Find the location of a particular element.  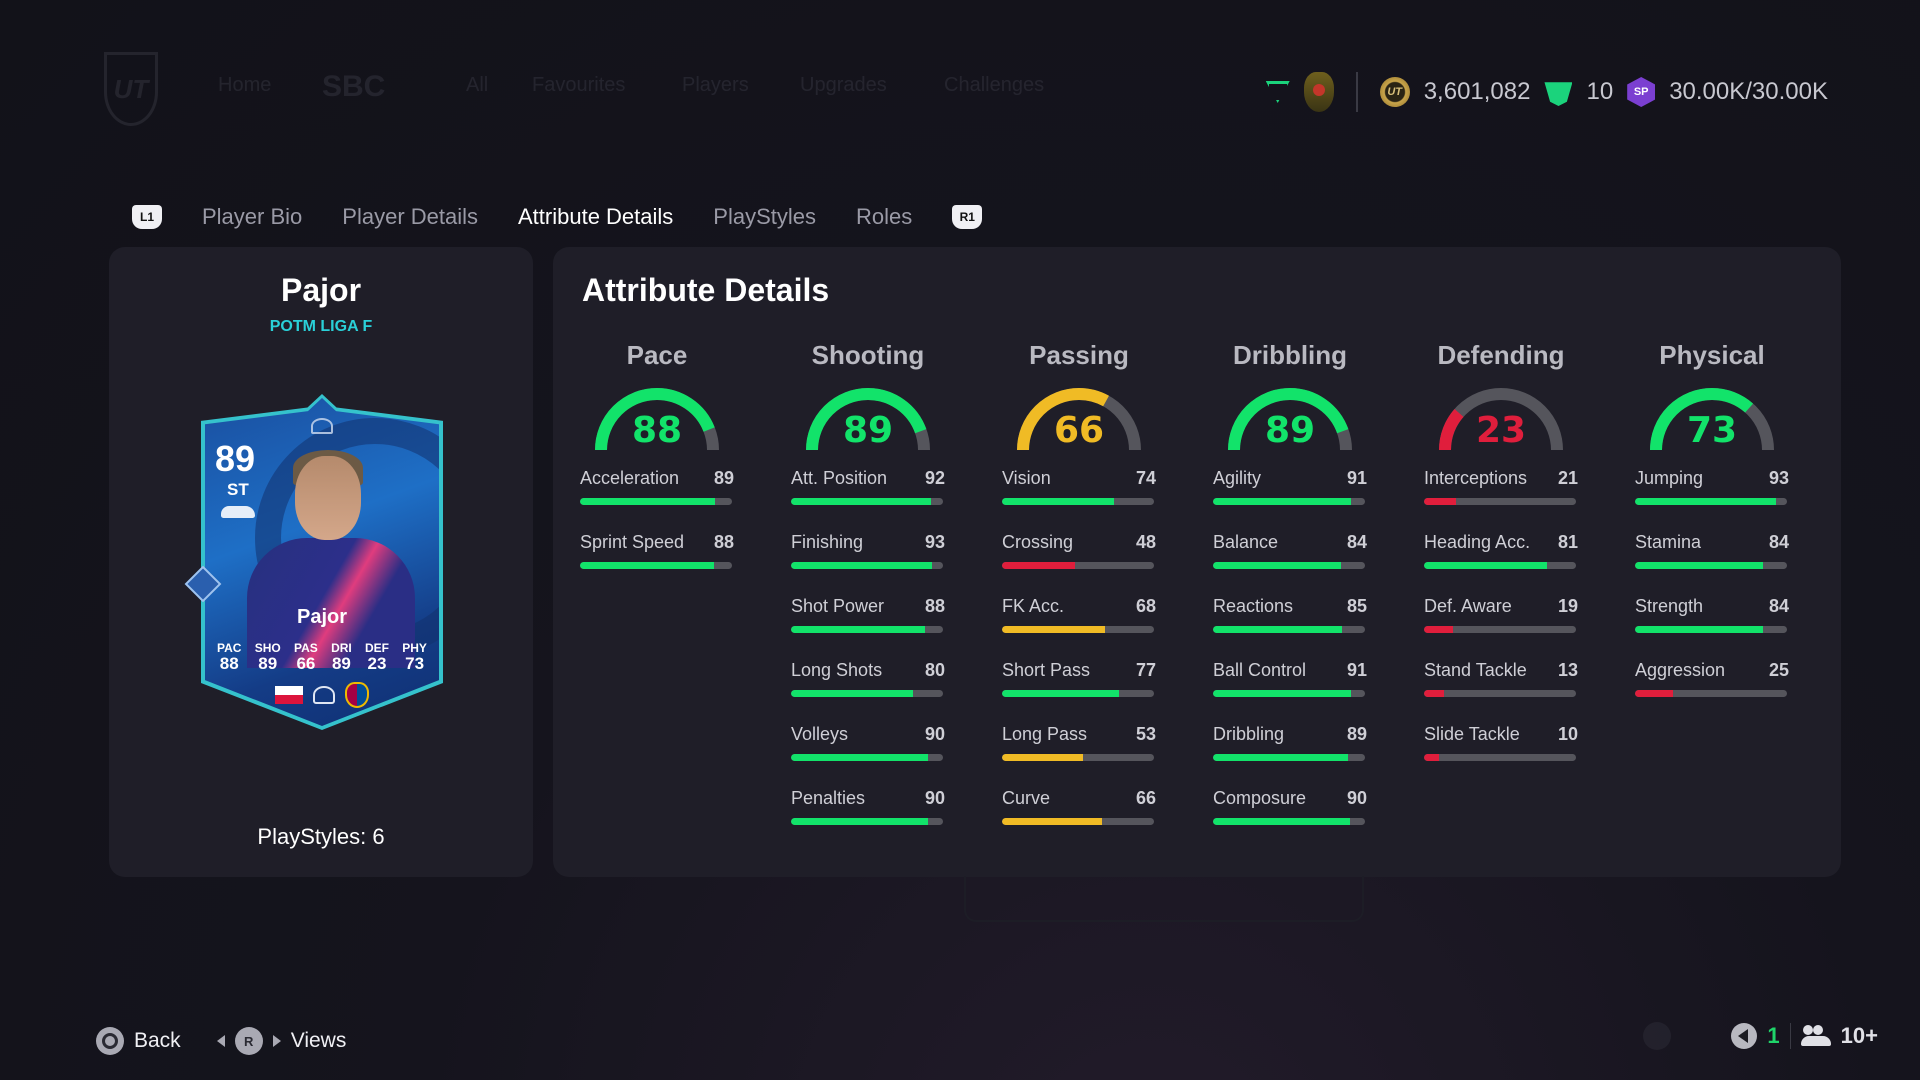

rating-gauge: 73 is located at coordinates (1712, 420).